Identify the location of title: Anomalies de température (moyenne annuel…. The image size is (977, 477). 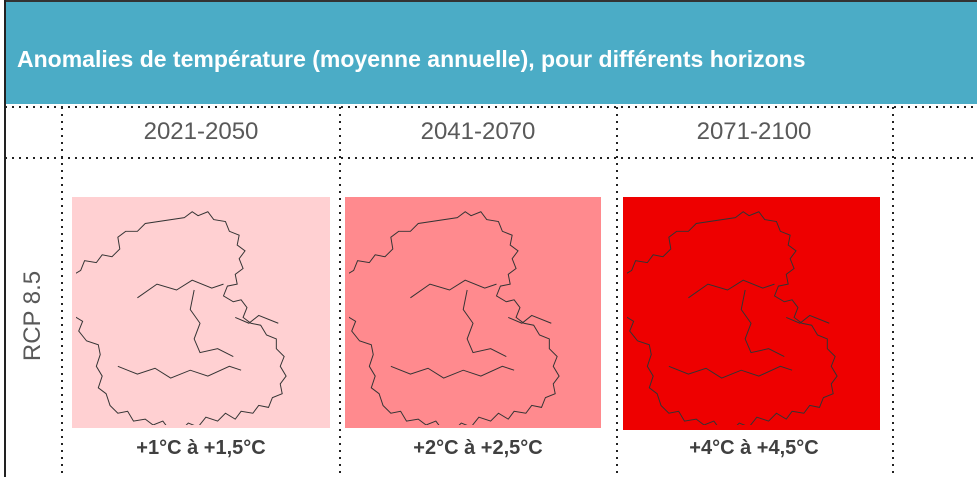
(411, 59).